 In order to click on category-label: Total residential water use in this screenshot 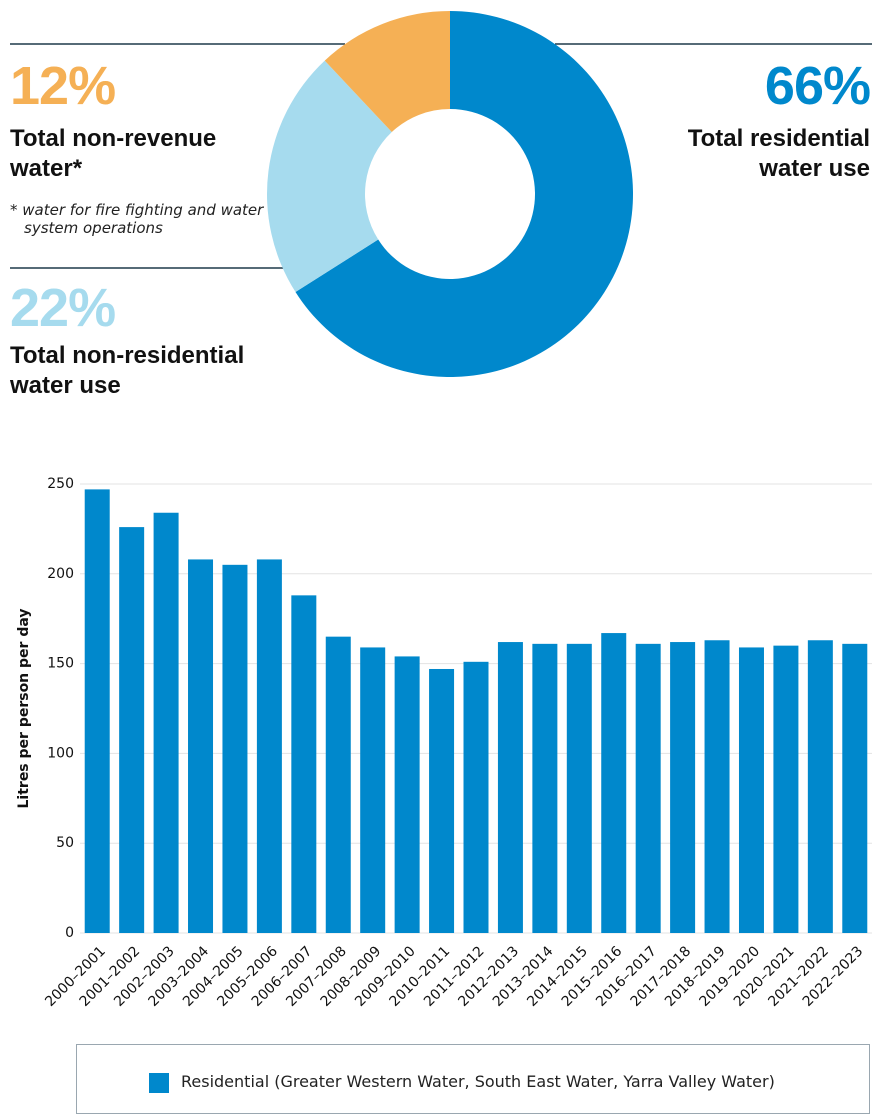, I will do `click(778, 153)`.